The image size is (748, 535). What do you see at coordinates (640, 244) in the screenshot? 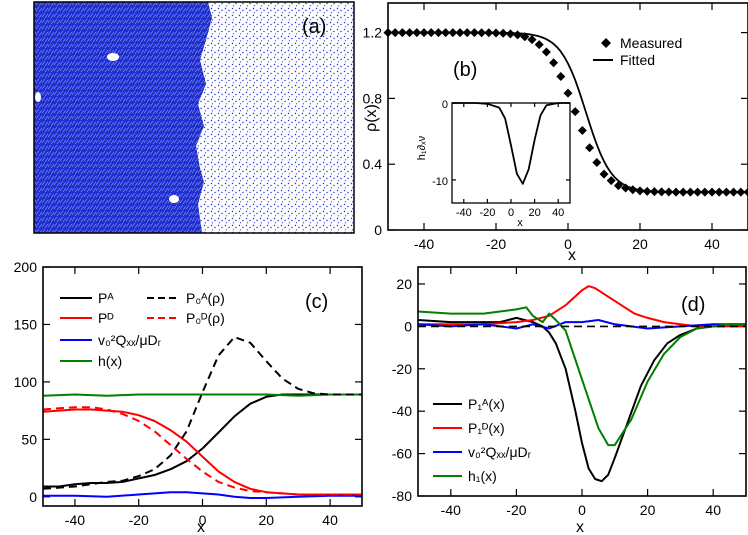
I see `panel-b-xtick-label: 20` at bounding box center [640, 244].